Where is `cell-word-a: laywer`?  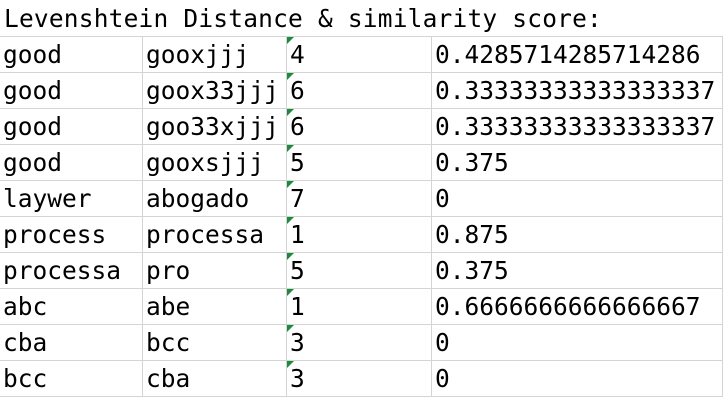 cell-word-a: laywer is located at coordinates (71, 198).